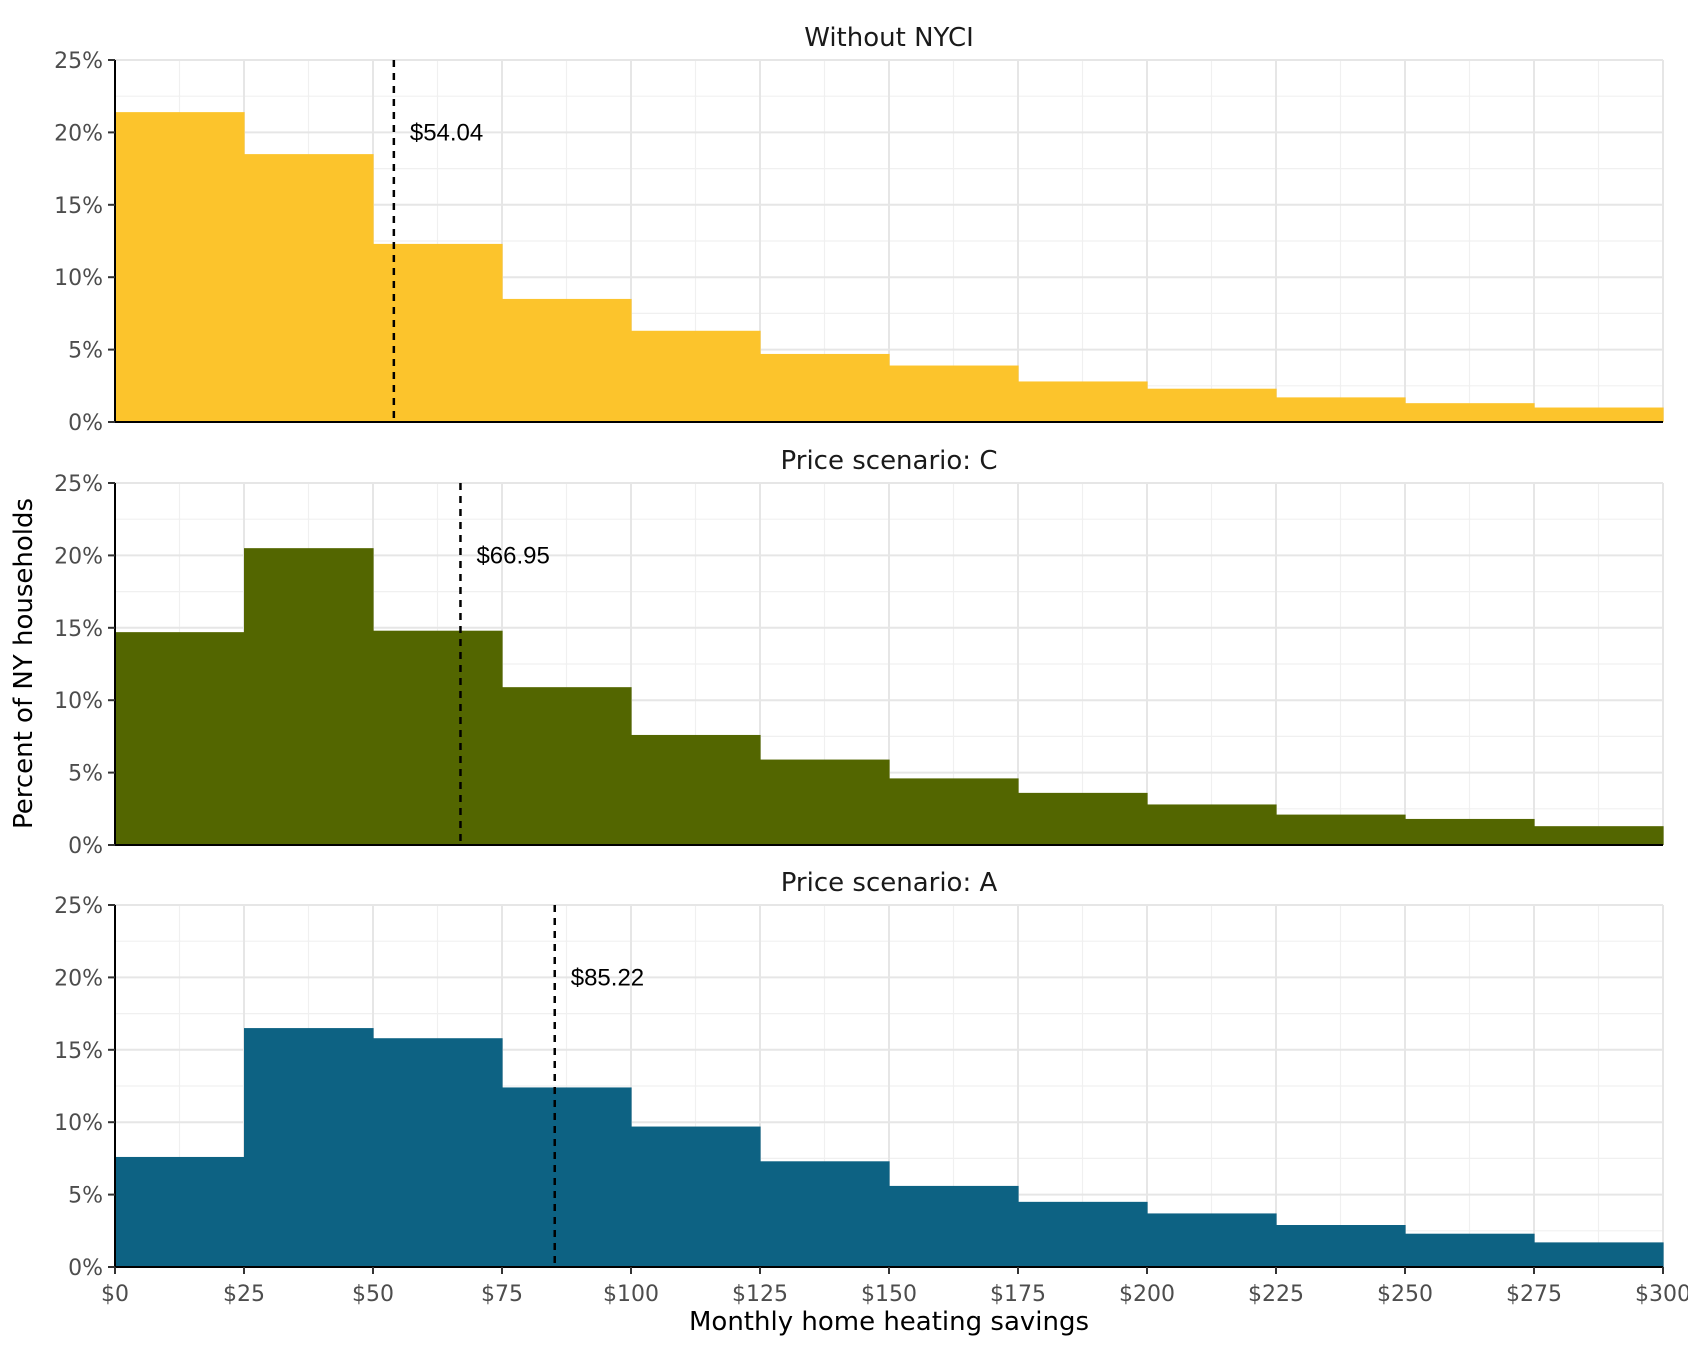 The image size is (1688, 1350). What do you see at coordinates (889, 38) in the screenshot?
I see `panel-title: Without NYCI` at bounding box center [889, 38].